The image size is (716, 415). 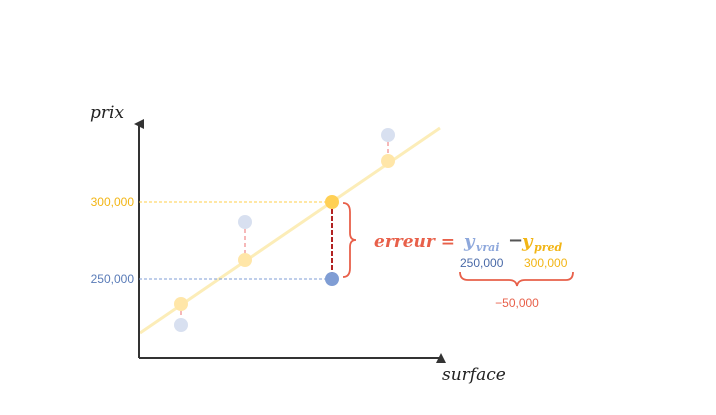 I want to click on minus-sign: −, so click(x=515, y=240).